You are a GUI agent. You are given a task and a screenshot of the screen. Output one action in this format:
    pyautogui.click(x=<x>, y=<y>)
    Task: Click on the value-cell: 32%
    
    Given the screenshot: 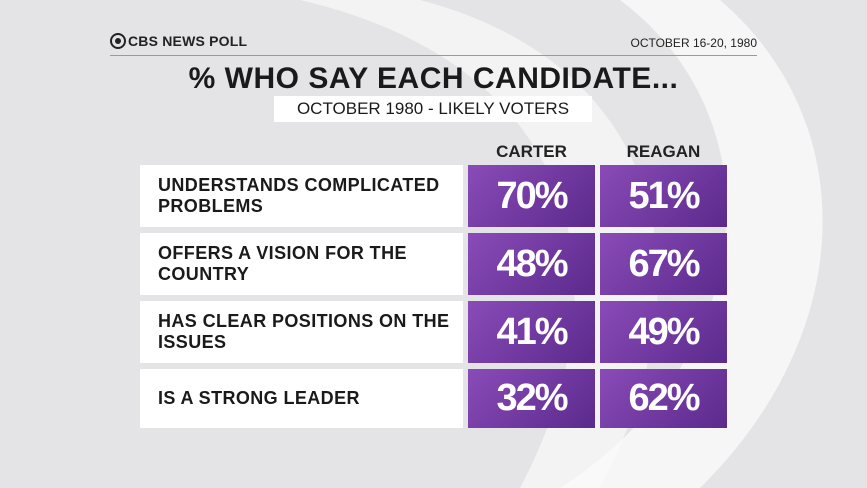 What is the action you would take?
    pyautogui.click(x=531, y=398)
    